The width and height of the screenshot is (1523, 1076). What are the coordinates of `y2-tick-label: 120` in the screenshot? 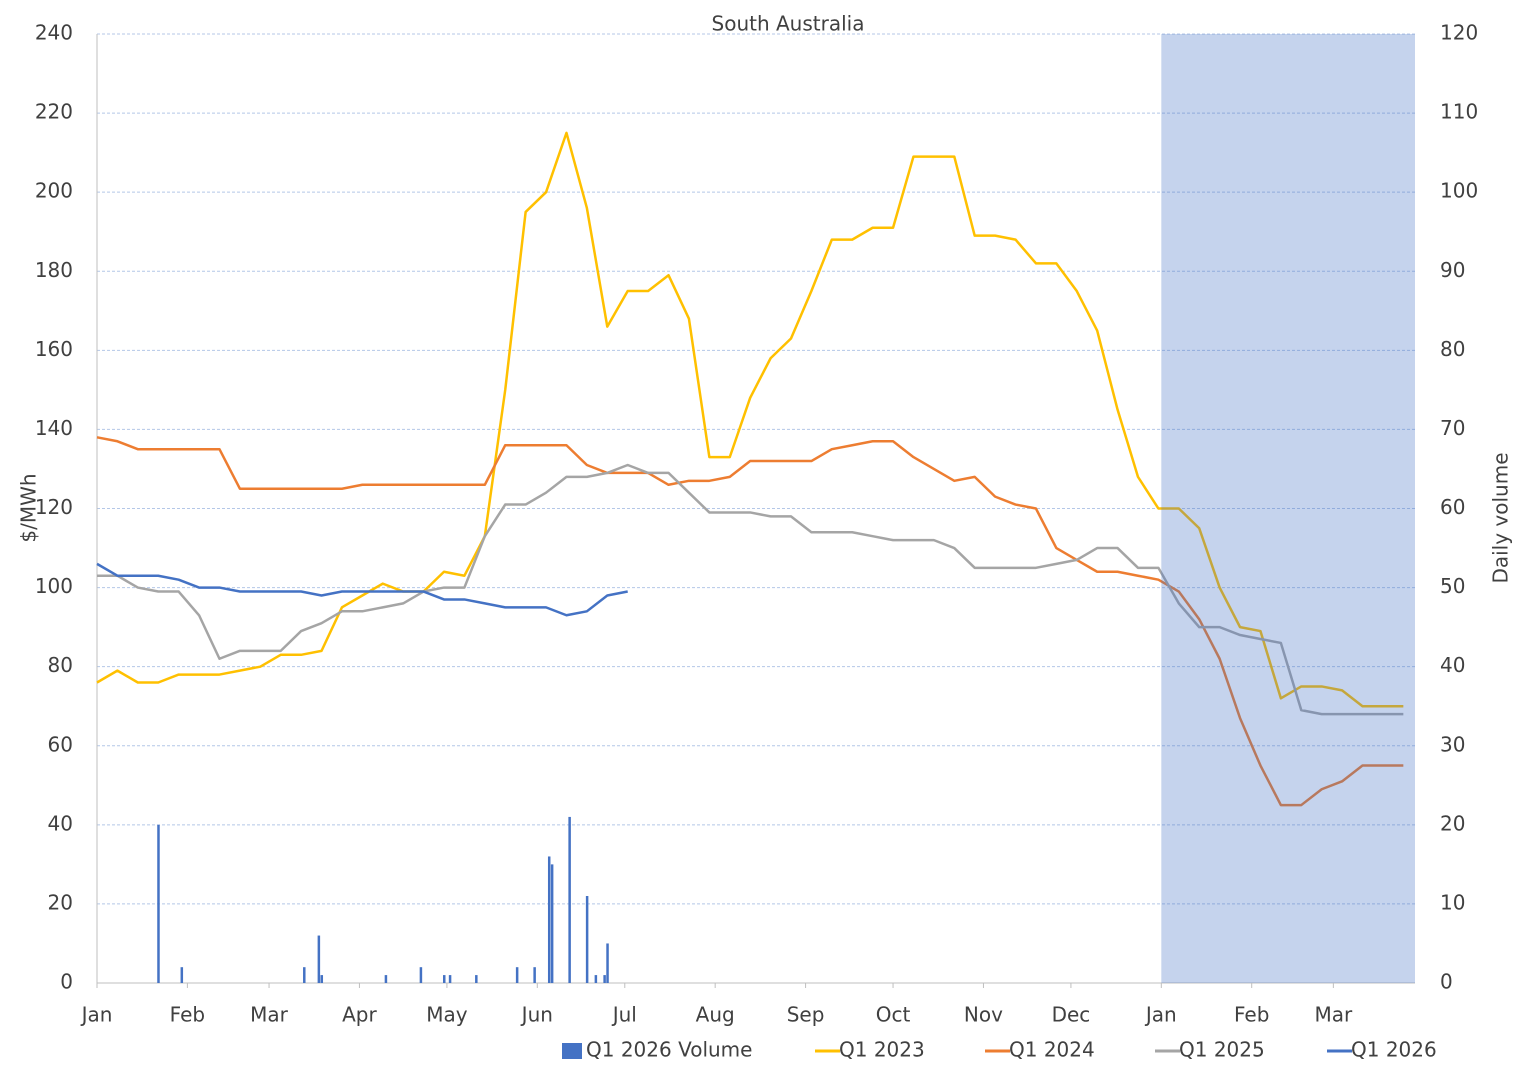 It's located at (1459, 33).